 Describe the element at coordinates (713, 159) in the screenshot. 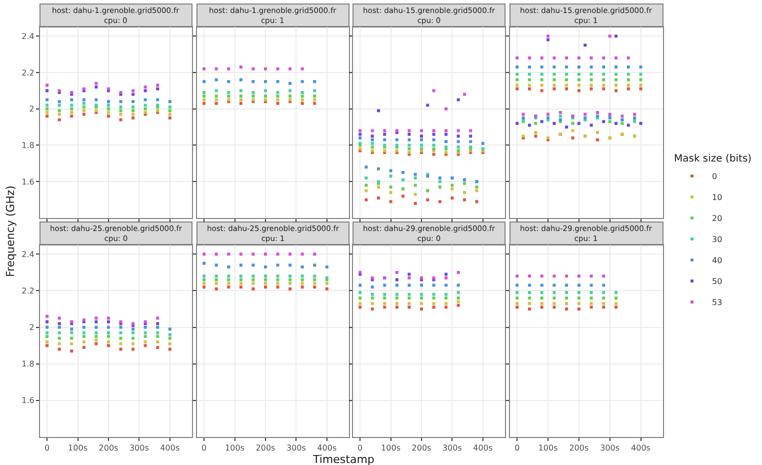

I see `legend-title: Mask size (bits)` at that location.